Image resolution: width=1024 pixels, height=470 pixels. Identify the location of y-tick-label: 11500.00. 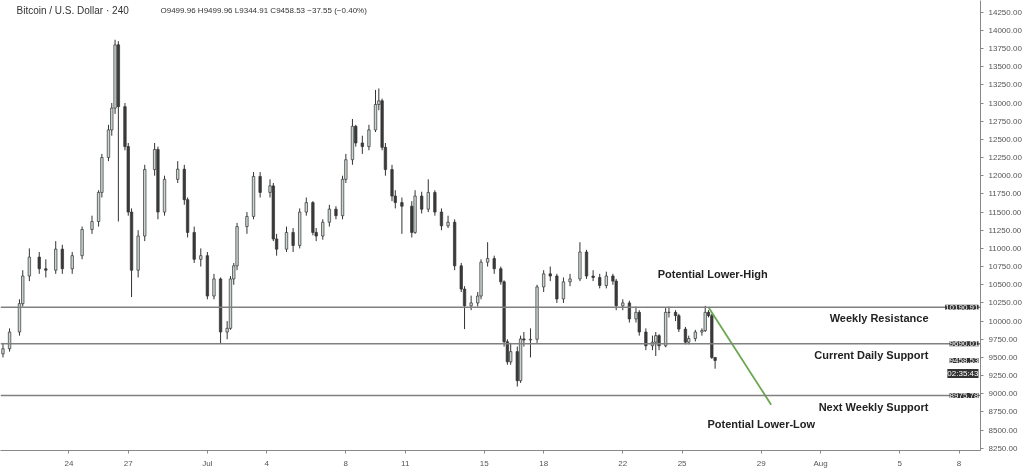
(1005, 212).